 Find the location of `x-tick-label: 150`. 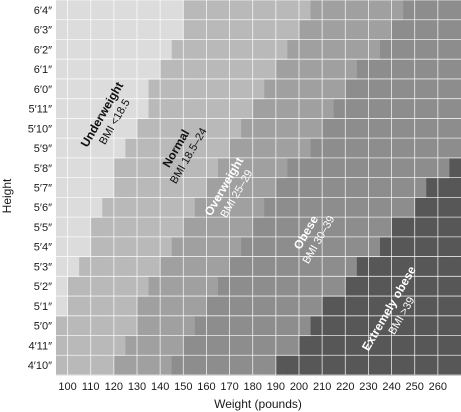

x-tick-label: 150 is located at coordinates (183, 387).